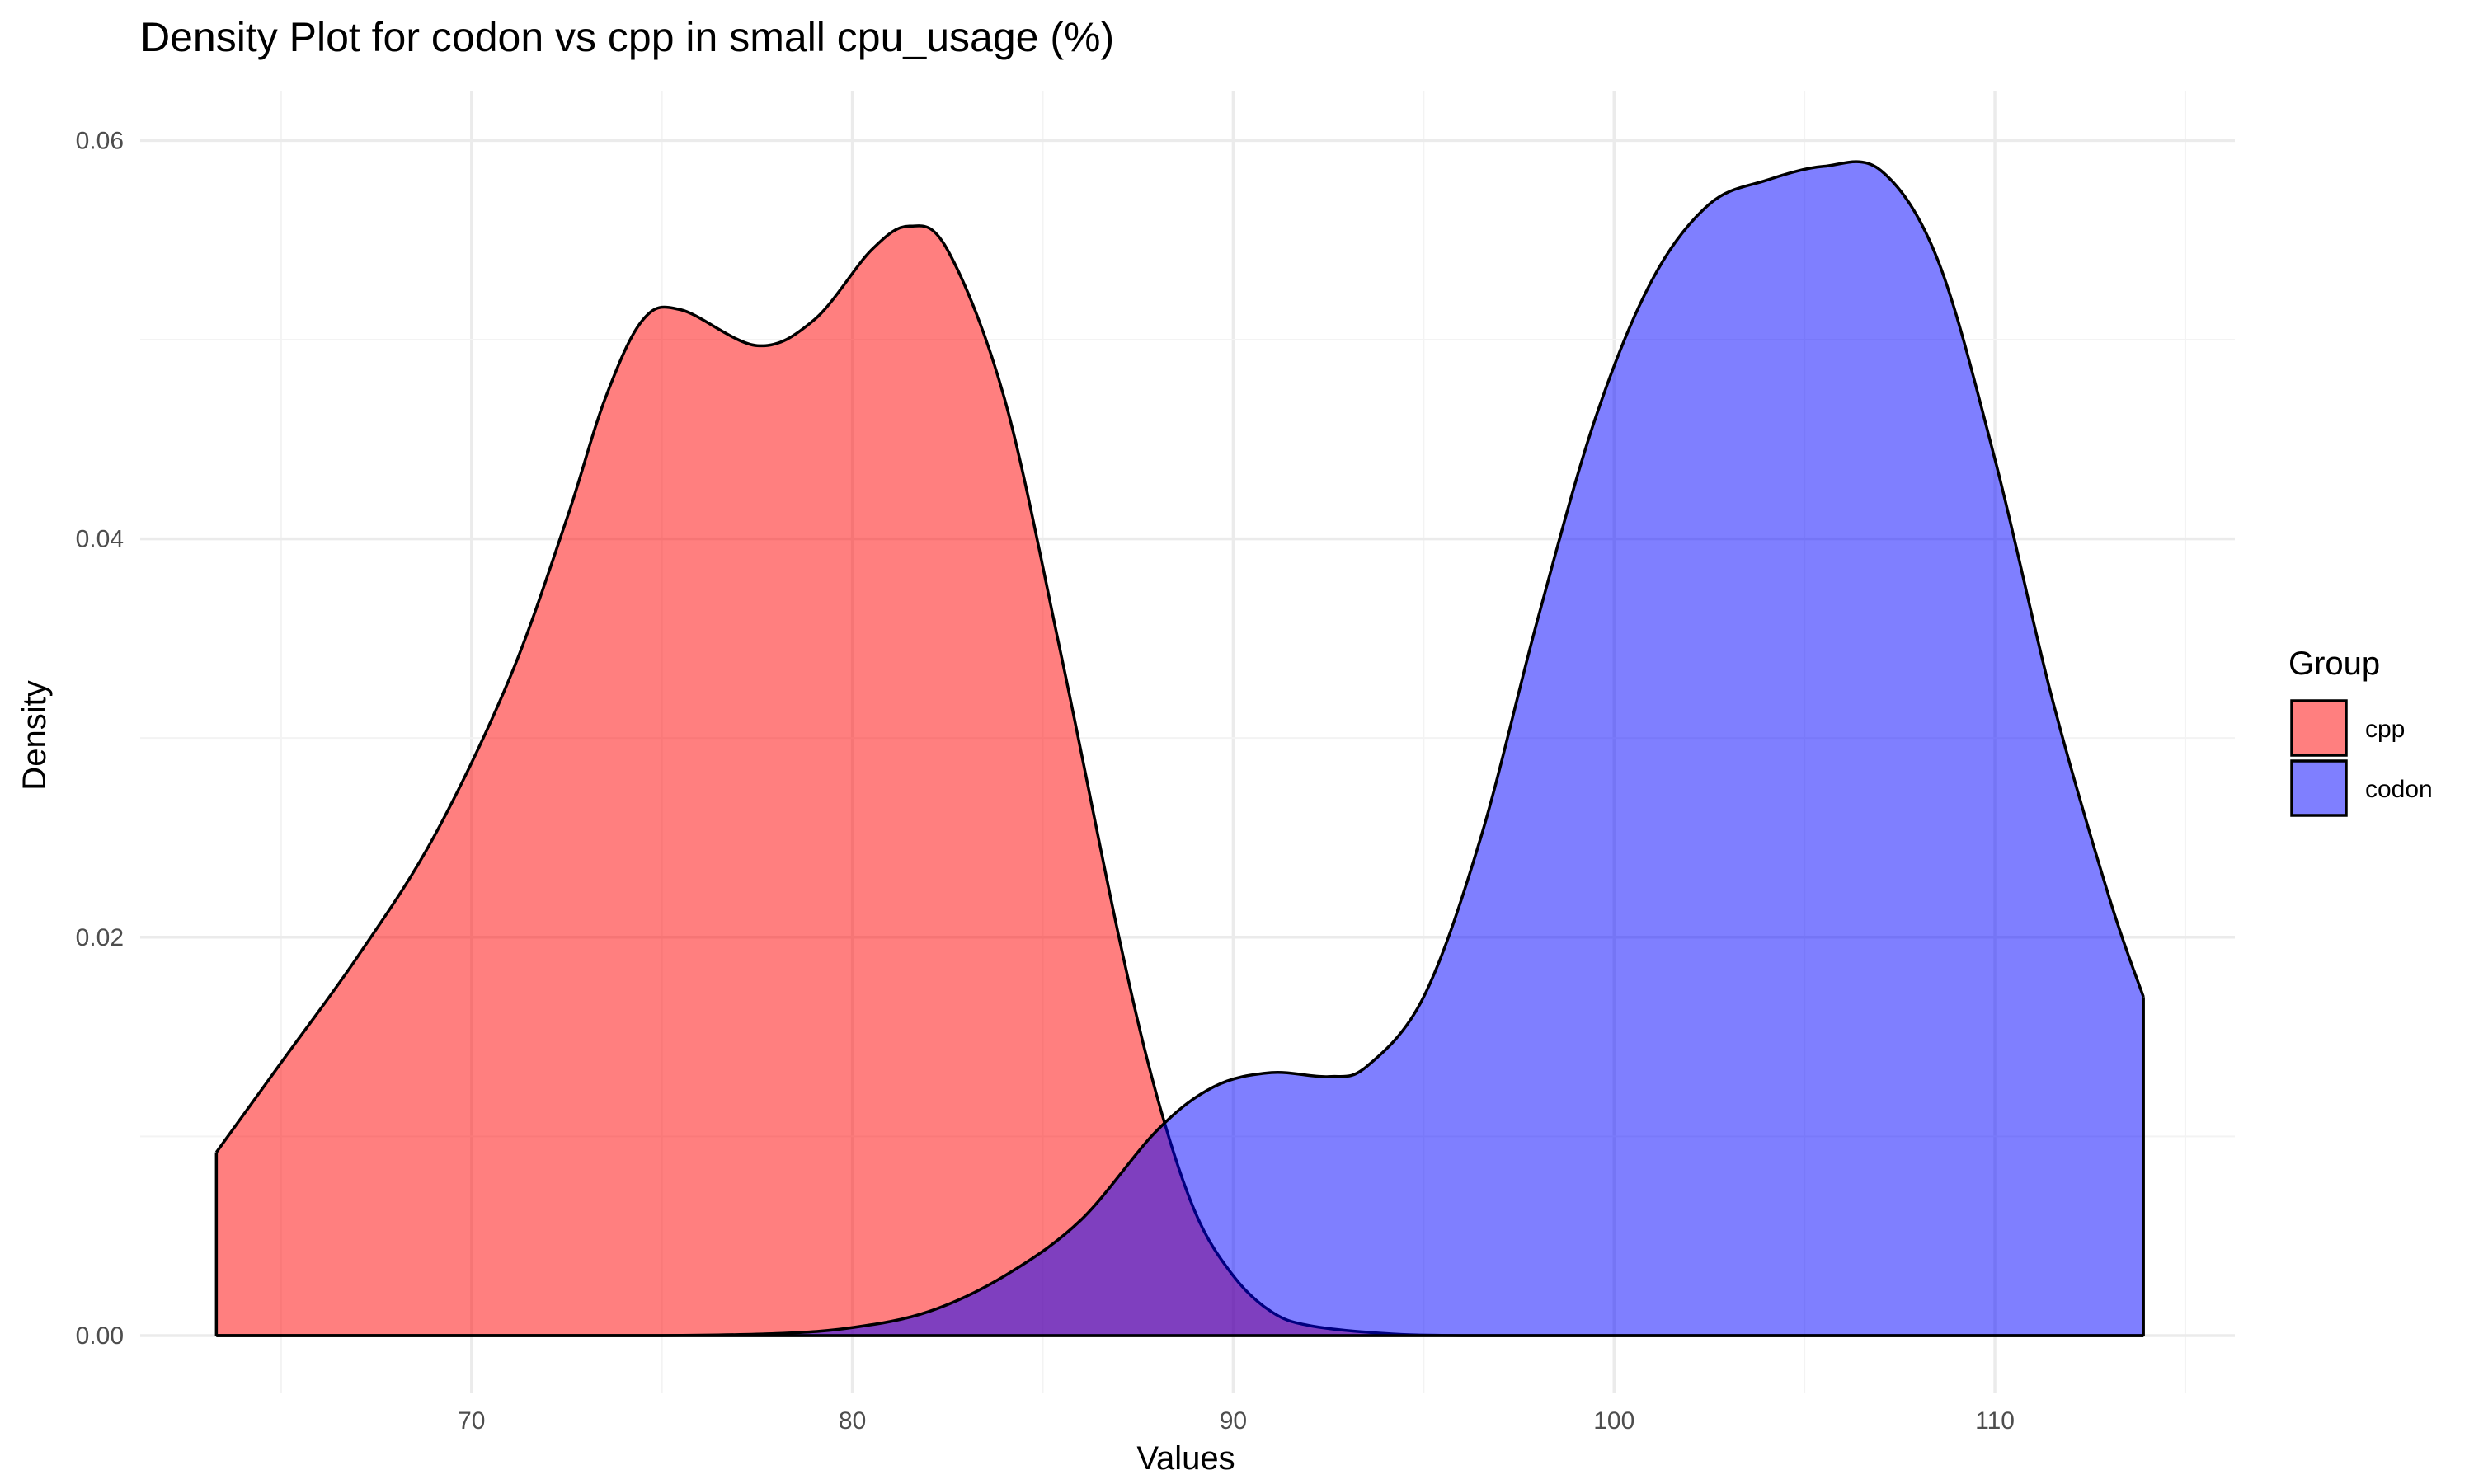  I want to click on y-axis-title: Density, so click(34, 735).